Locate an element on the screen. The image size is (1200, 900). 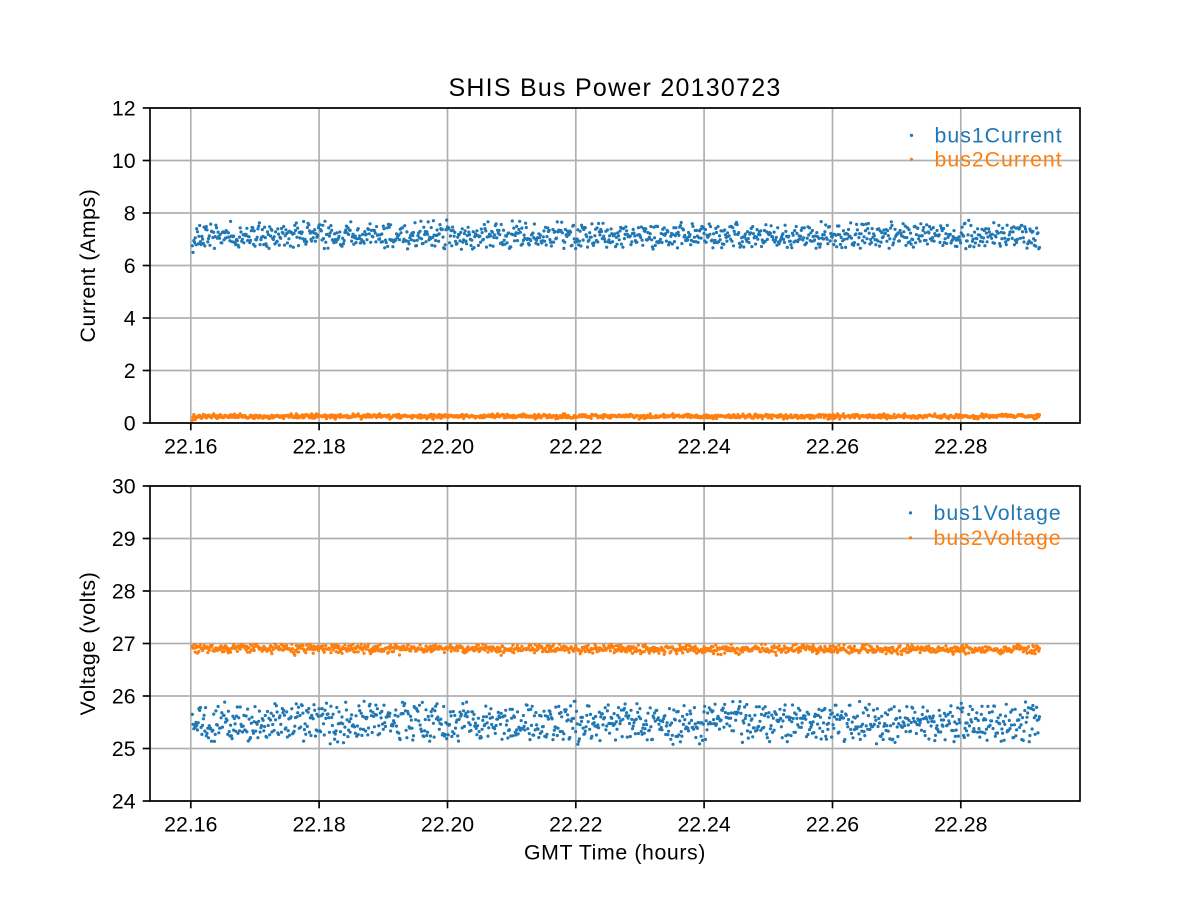
svg-text: bus2Voltage is located at coordinates (998, 538).